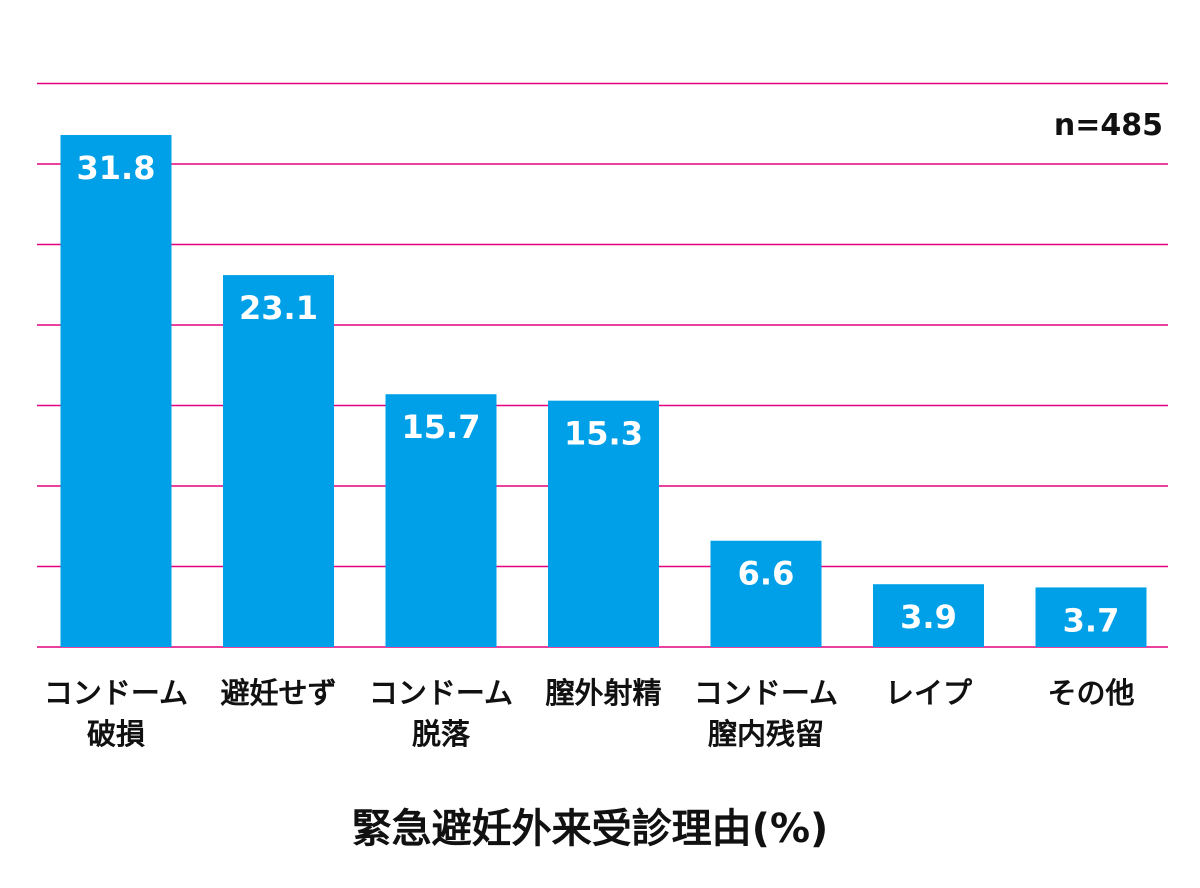  Describe the element at coordinates (441, 427) in the screenshot. I see `bar-value-label-2: 15.7` at that location.